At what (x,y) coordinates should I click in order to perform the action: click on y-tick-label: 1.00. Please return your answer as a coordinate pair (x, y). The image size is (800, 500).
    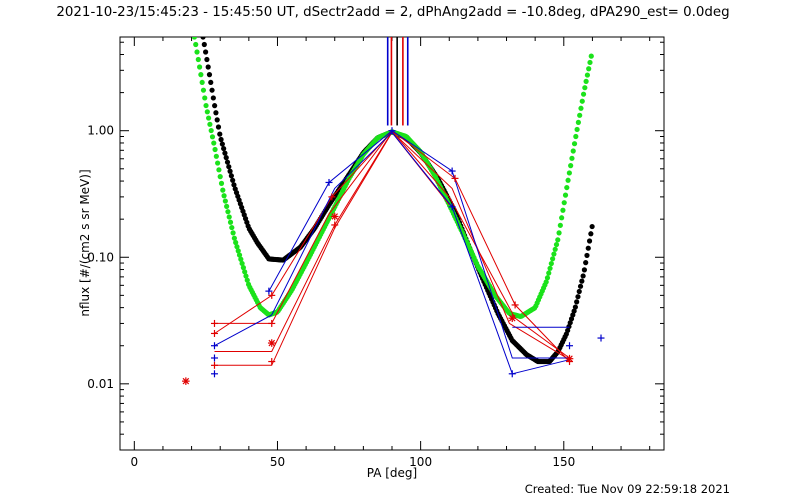
    Looking at the image, I should click on (100, 131).